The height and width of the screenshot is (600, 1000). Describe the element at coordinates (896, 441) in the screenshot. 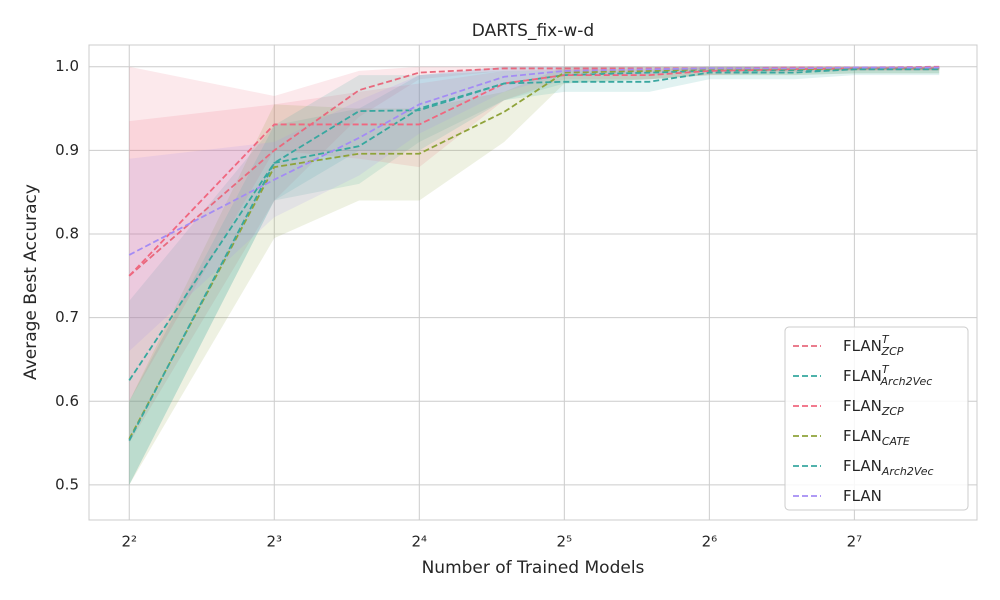

I see `legend-subscript: CATE` at that location.